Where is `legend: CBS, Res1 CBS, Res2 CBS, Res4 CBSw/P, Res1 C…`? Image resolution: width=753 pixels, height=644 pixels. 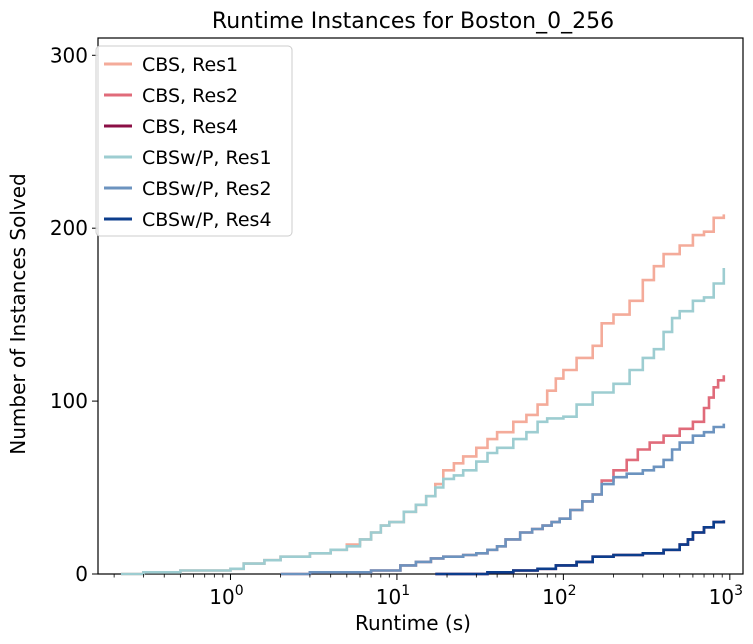
legend: CBS, Res1 CBS, Res2 CBS, Res4 CBSw/P, Res1 C… is located at coordinates (194, 141).